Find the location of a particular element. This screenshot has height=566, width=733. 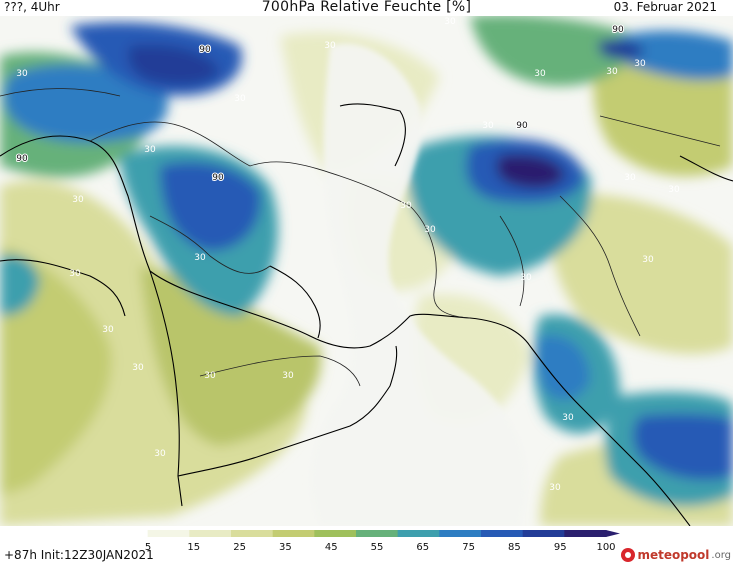

colorbar-arrow is located at coordinates (613, 533).